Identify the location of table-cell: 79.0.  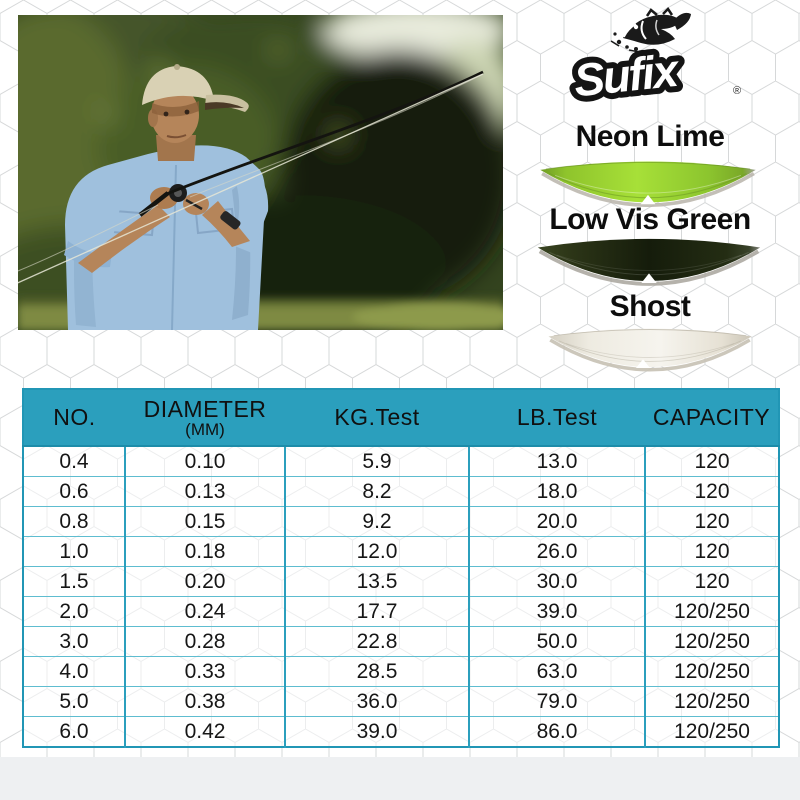
(556, 701).